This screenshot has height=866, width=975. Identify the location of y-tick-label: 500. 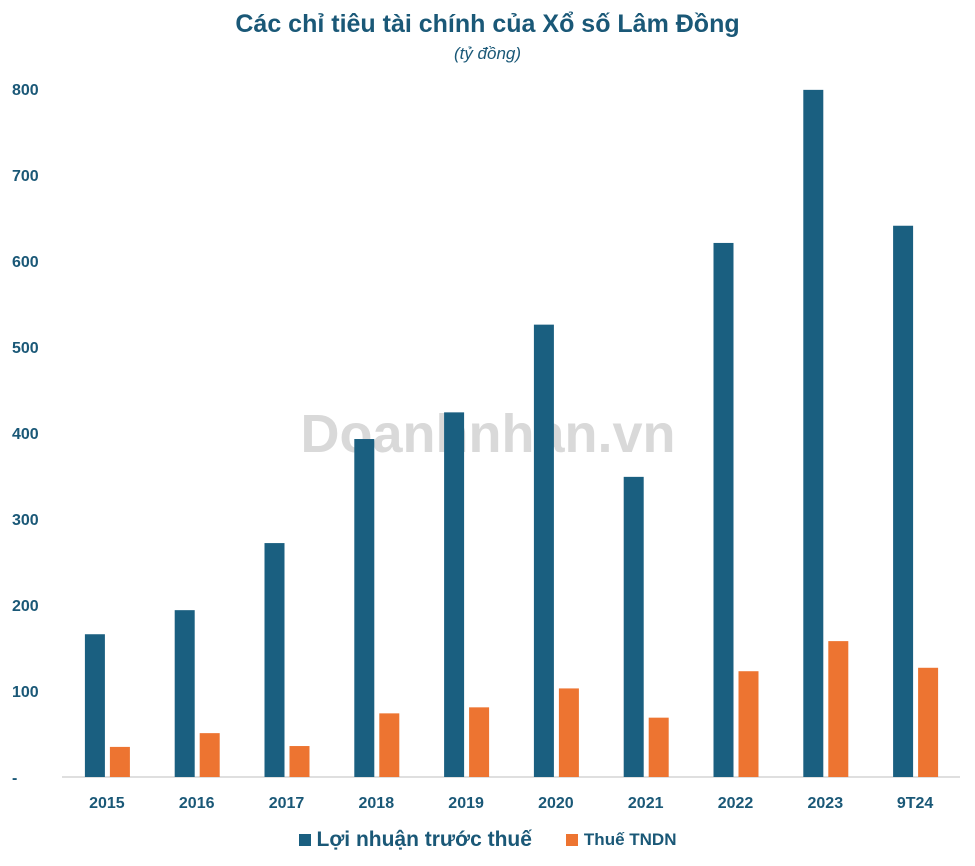
(25, 348).